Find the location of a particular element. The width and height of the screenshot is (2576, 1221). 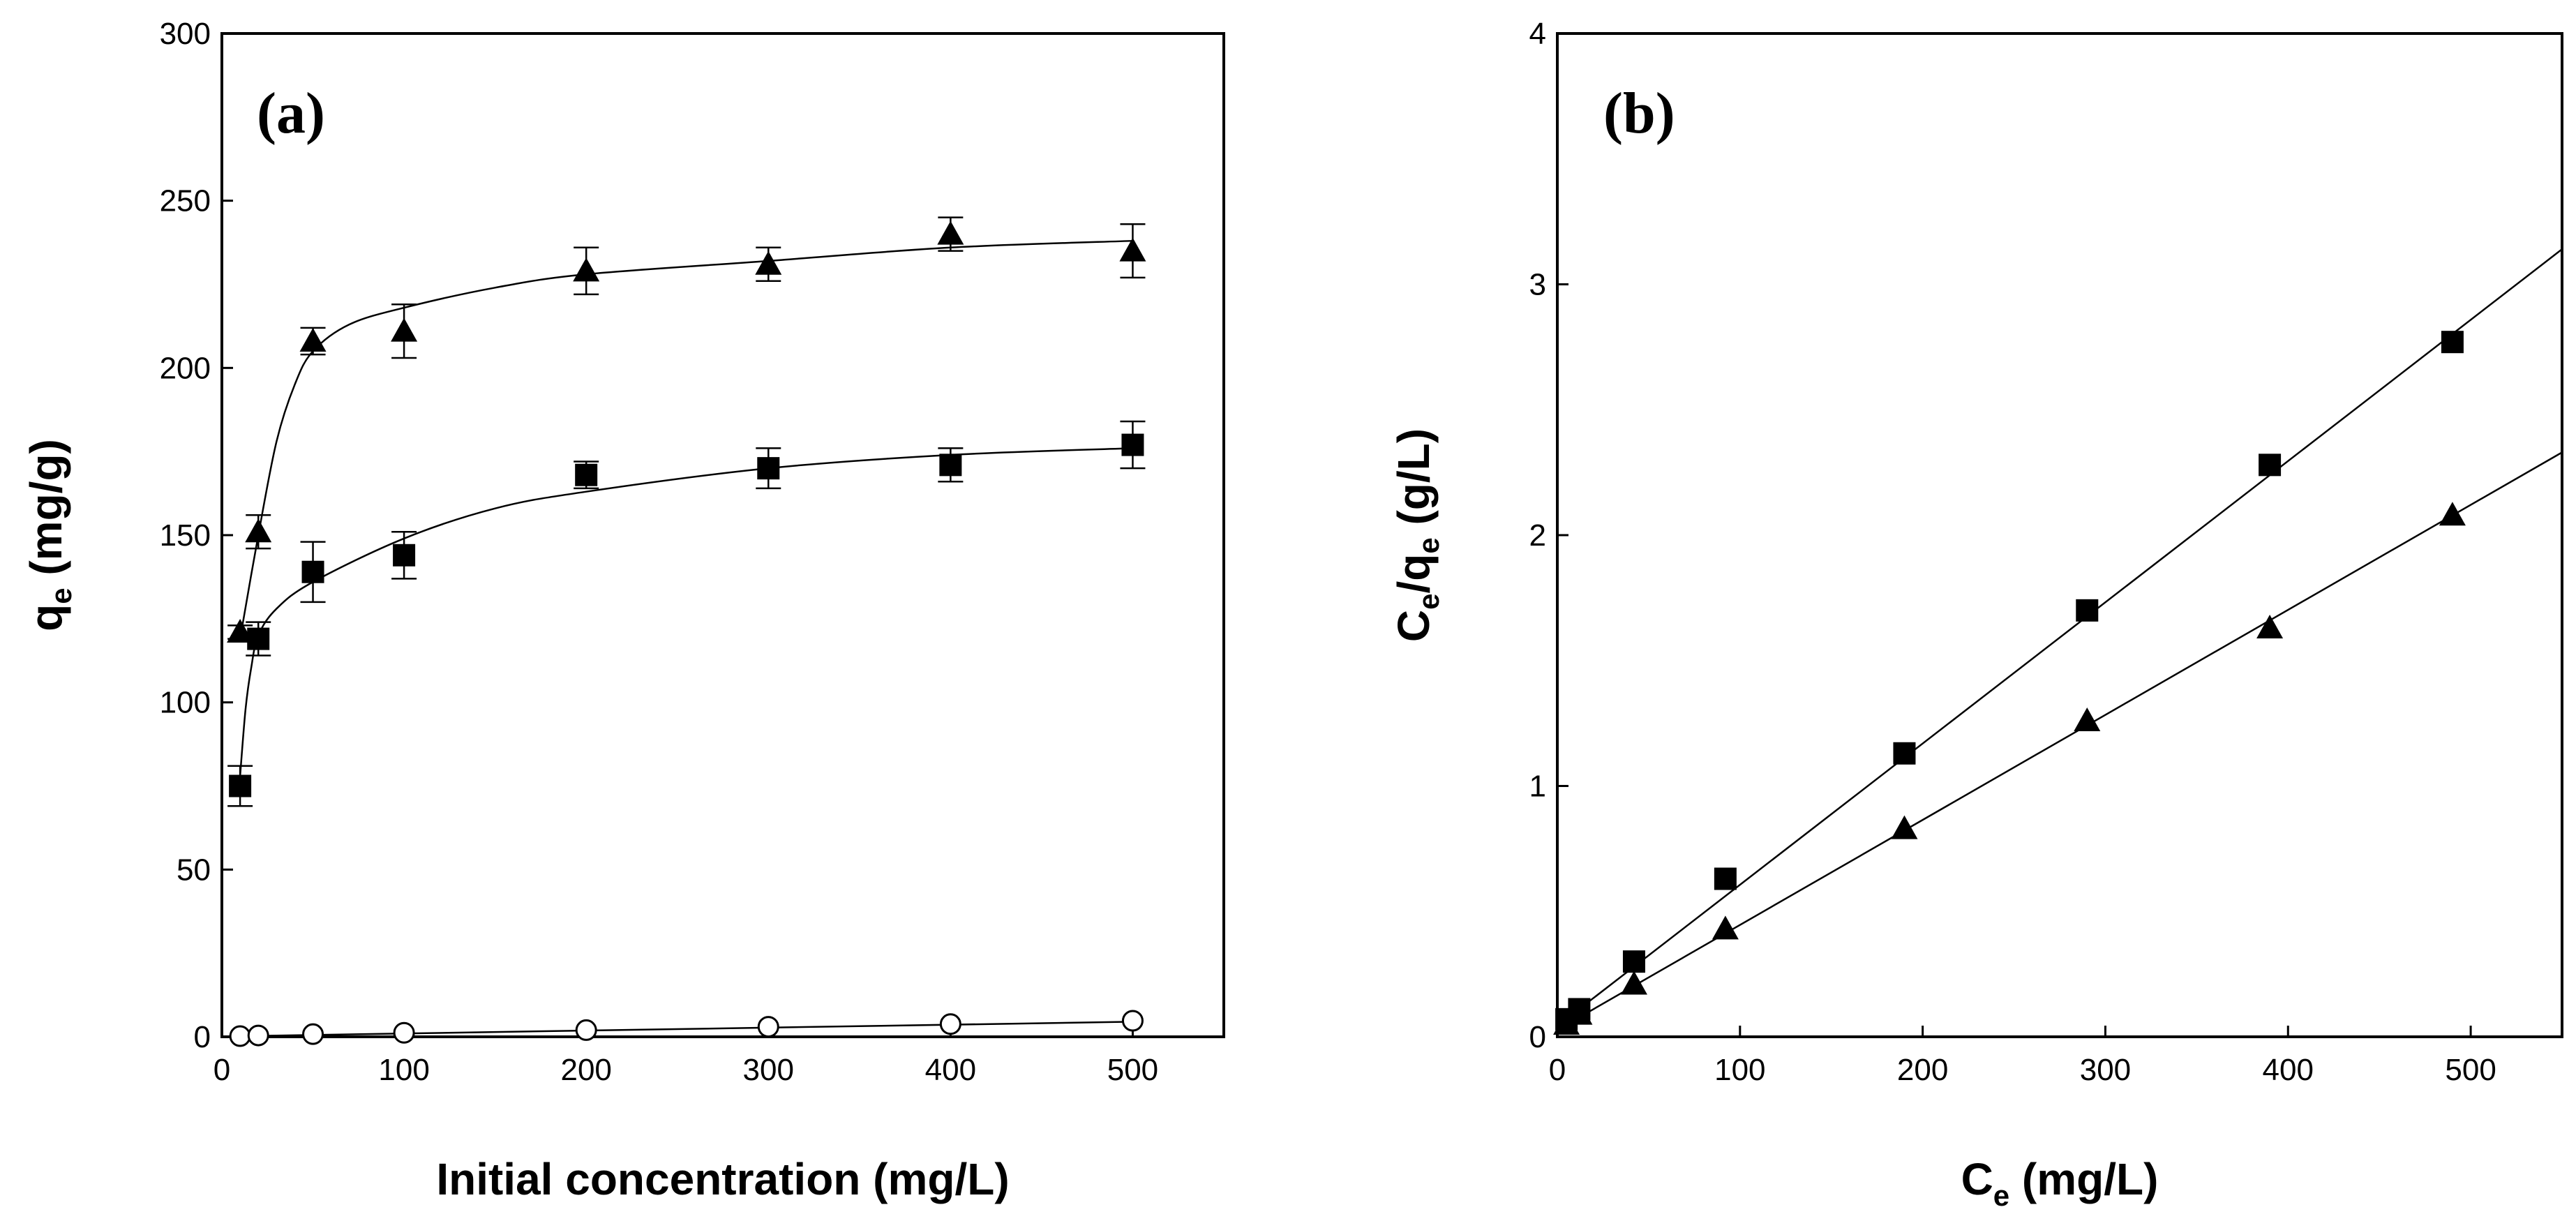

x-tick-label-b-400: 400 is located at coordinates (2288, 1070).